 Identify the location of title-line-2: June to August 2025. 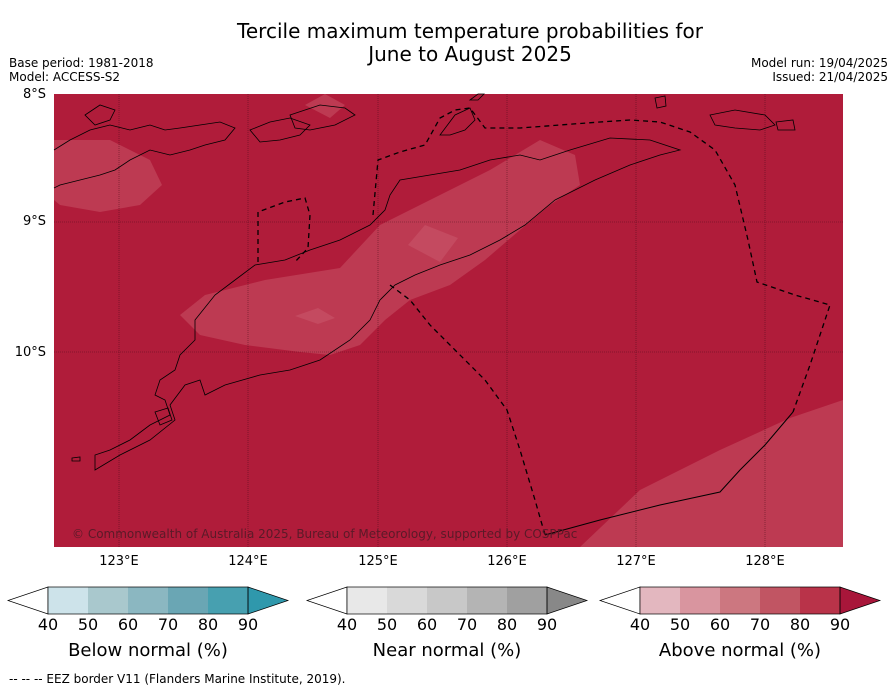
(470, 54).